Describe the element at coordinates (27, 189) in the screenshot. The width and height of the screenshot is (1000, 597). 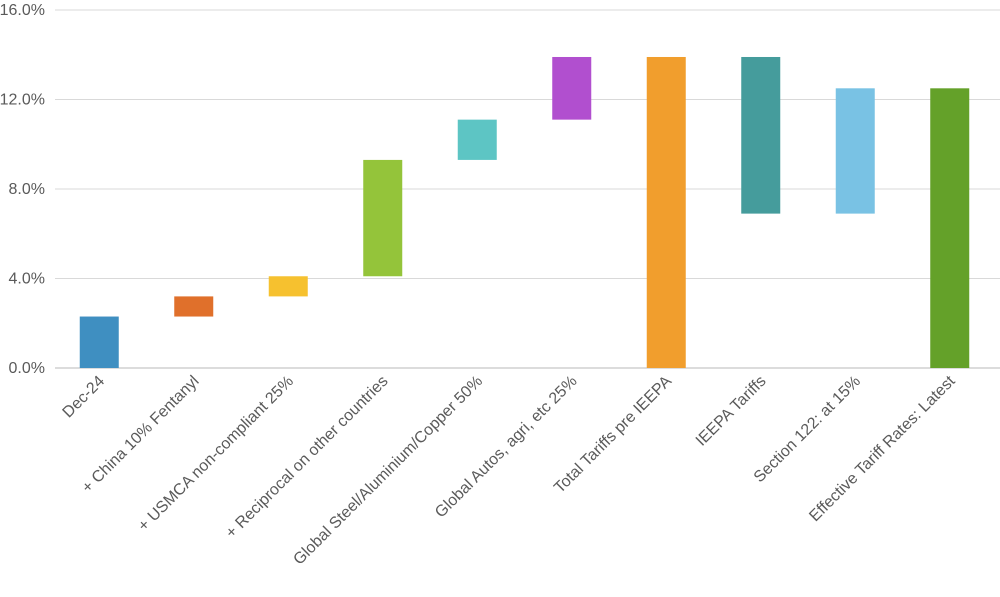
I see `y-tick-label: 8.0%` at that location.